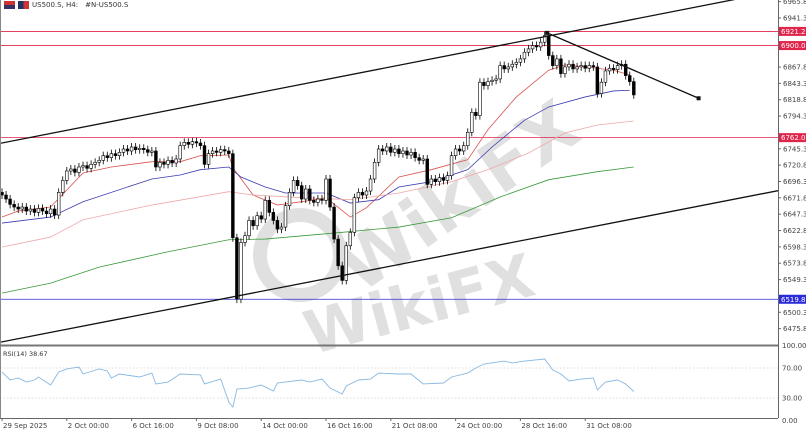 The height and width of the screenshot is (432, 806). Describe the element at coordinates (25, 426) in the screenshot. I see `time-axis-label: 29 Sep 2025` at that location.